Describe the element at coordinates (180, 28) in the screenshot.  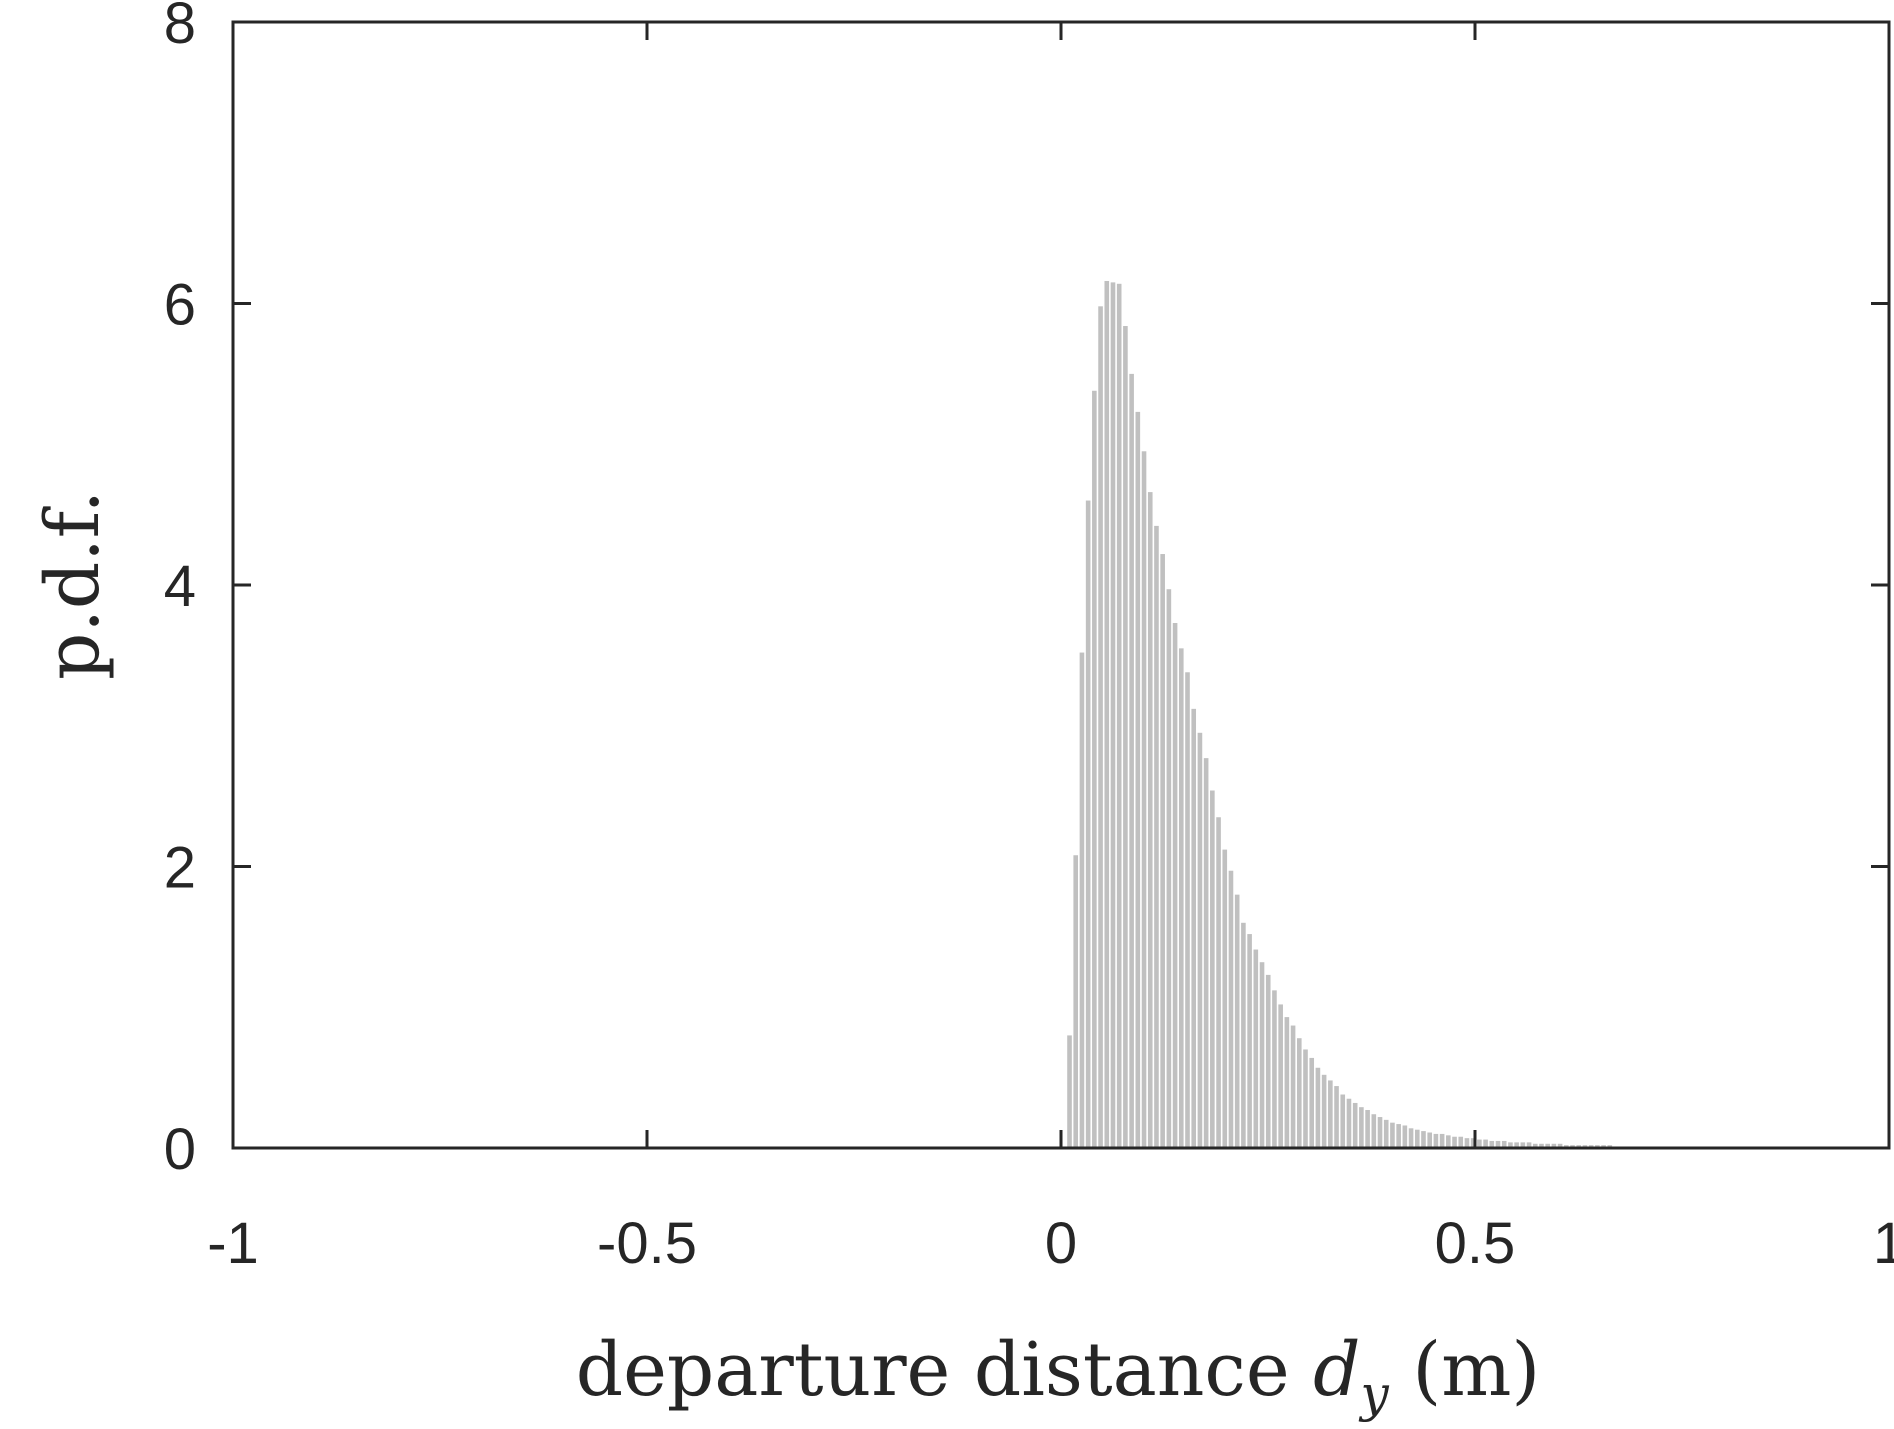
I see `y-tick-label: 8` at that location.